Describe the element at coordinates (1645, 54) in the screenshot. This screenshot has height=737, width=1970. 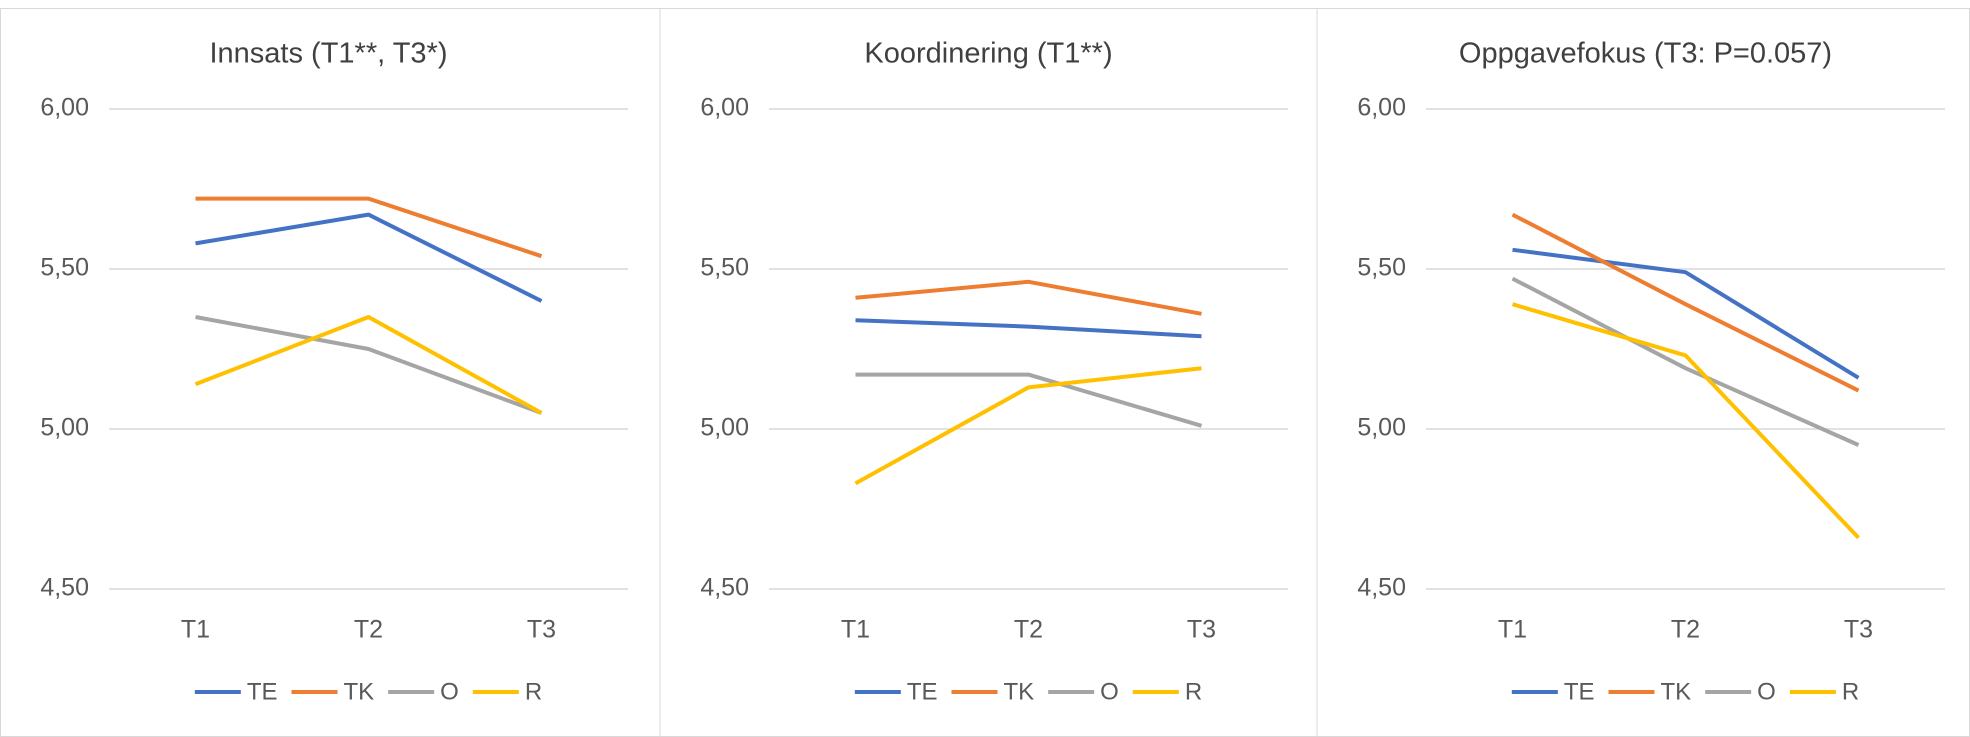
I see `chart-title: Oppgavefokus (T3: P=0.057)` at that location.